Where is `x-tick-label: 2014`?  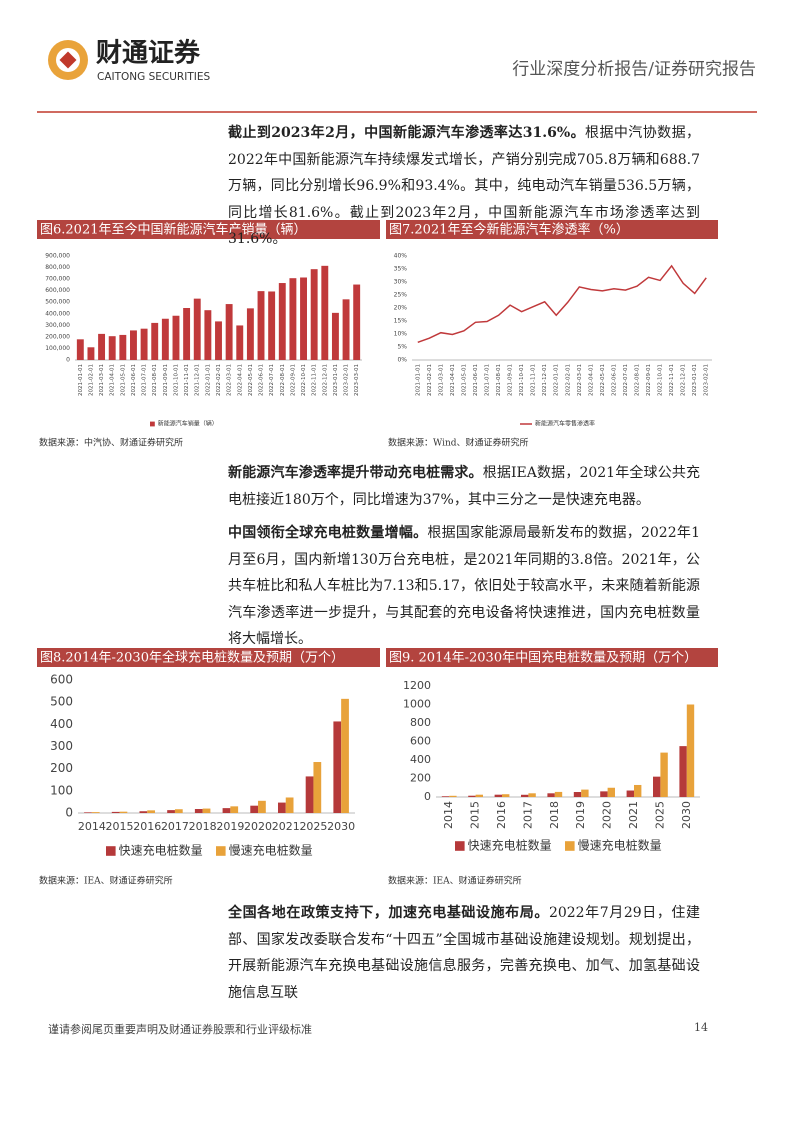 x-tick-label: 2014 is located at coordinates (448, 815).